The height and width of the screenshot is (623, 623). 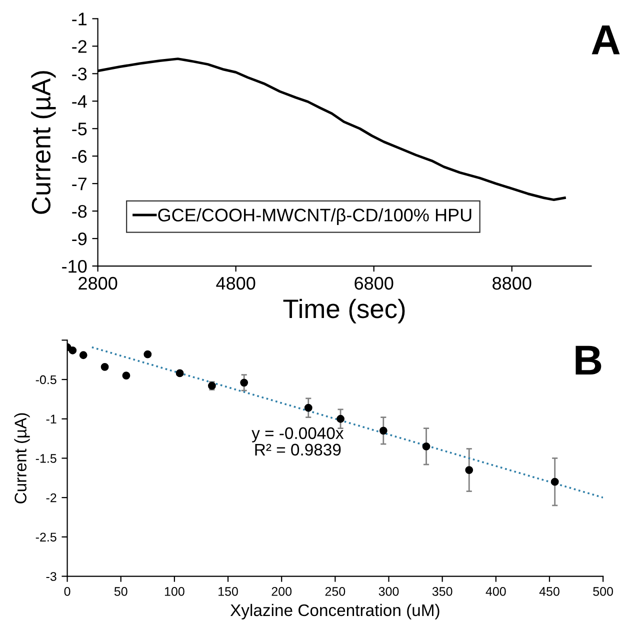 I want to click on x-tick-label: 0, so click(x=67, y=591).